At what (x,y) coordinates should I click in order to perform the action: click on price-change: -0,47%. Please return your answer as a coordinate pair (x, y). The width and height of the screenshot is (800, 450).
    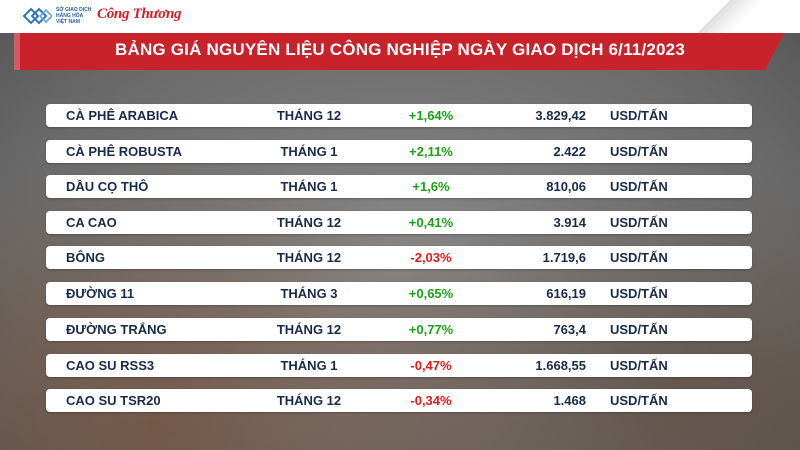
    Looking at the image, I should click on (431, 365).